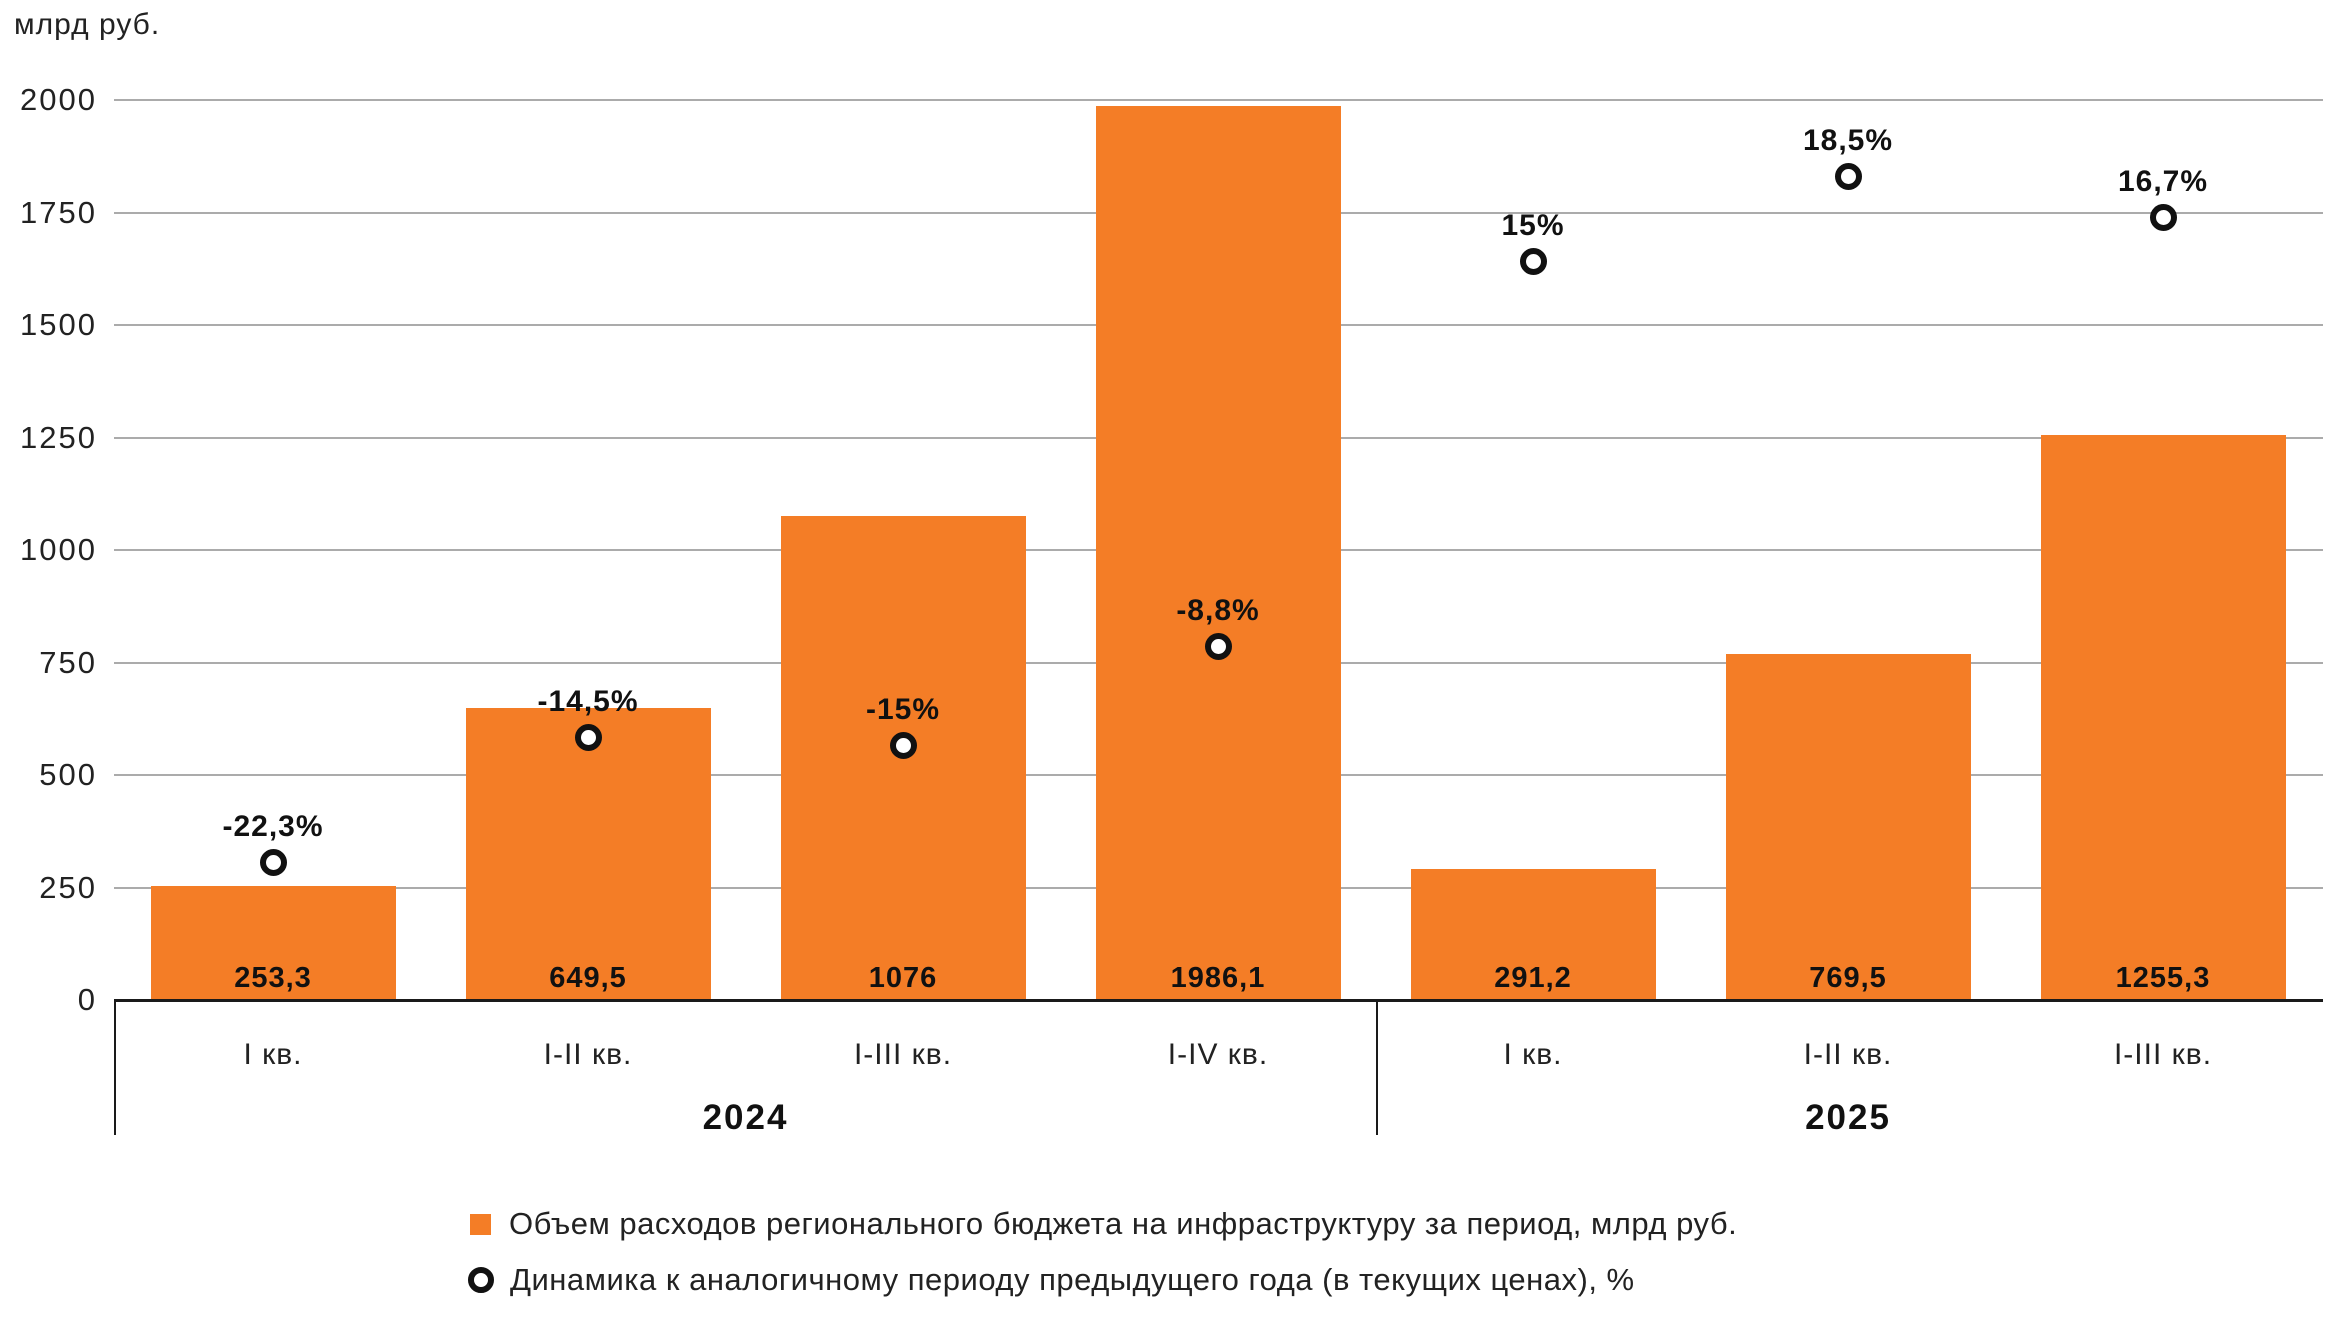 Image resolution: width=2334 pixels, height=1318 pixels. What do you see at coordinates (480, 1224) in the screenshot?
I see `bar-legend-swatch-icon` at bounding box center [480, 1224].